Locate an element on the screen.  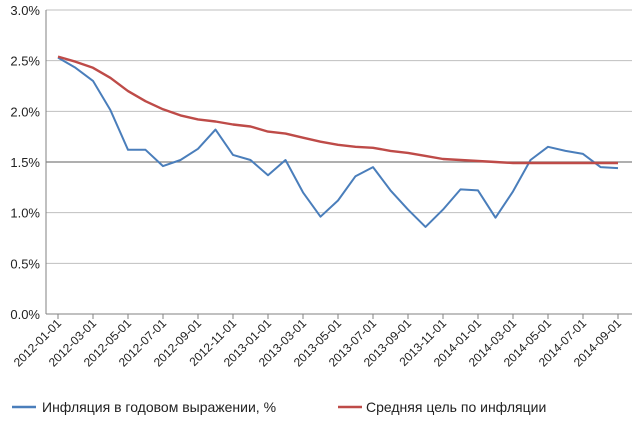
y-tick-label: 1.5% is located at coordinates (25, 162).